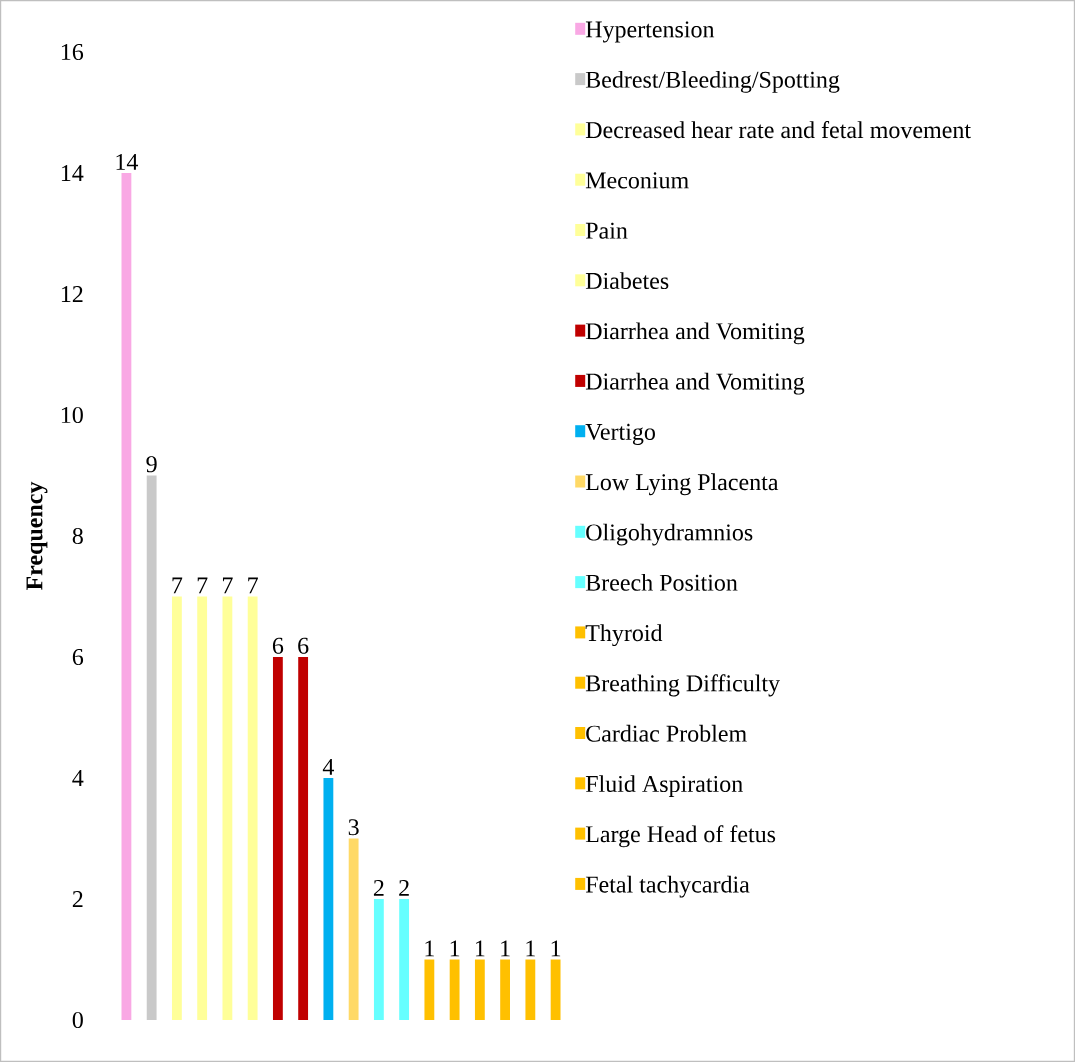 The height and width of the screenshot is (1062, 1075). I want to click on data-label: 9, so click(151, 464).